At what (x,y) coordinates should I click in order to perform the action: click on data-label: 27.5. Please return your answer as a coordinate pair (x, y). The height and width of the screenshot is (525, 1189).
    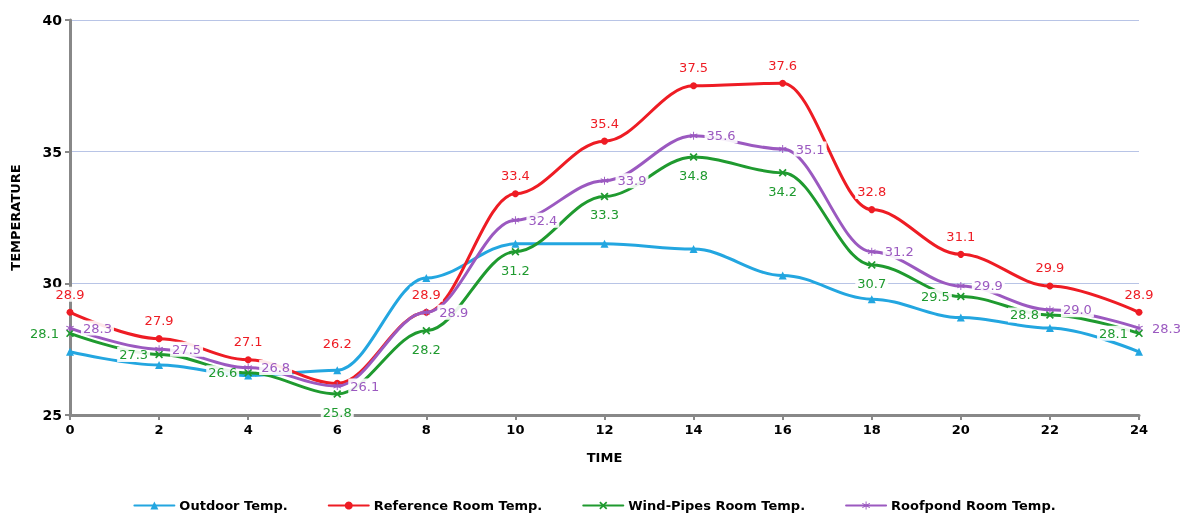
    Looking at the image, I should click on (187, 349).